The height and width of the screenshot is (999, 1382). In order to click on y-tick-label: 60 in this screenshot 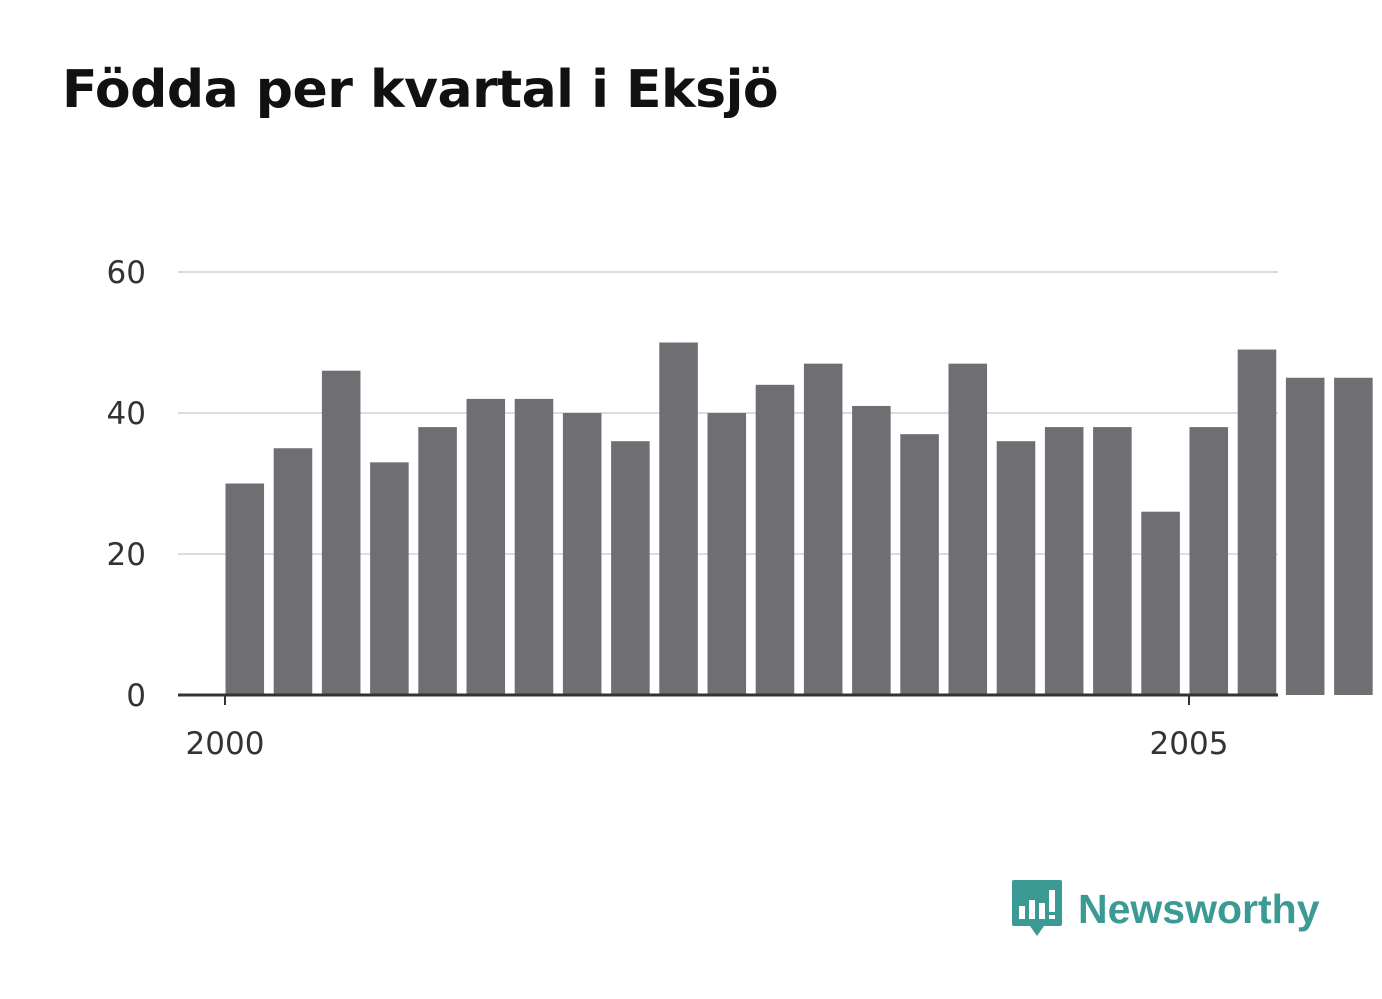, I will do `click(126, 273)`.